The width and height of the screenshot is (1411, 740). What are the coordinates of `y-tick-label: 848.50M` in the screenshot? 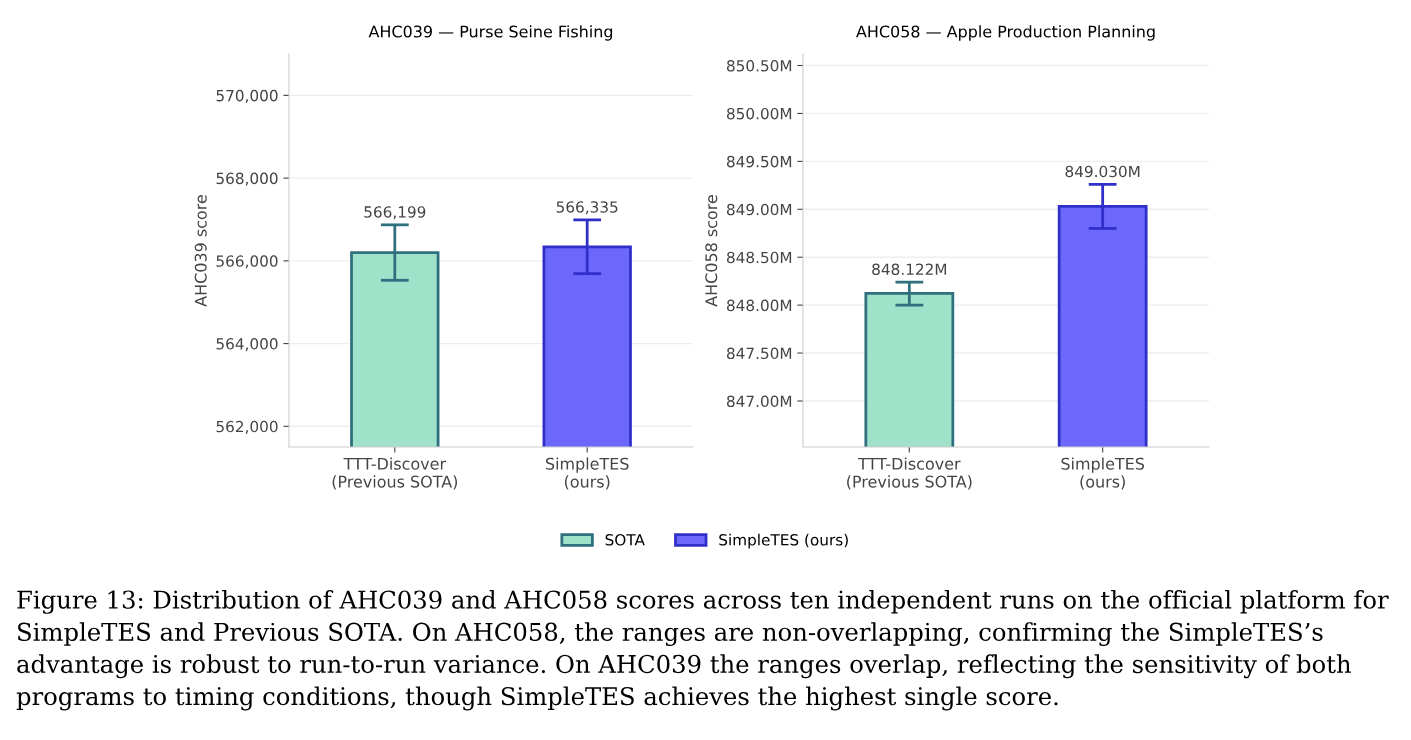 It's located at (759, 257).